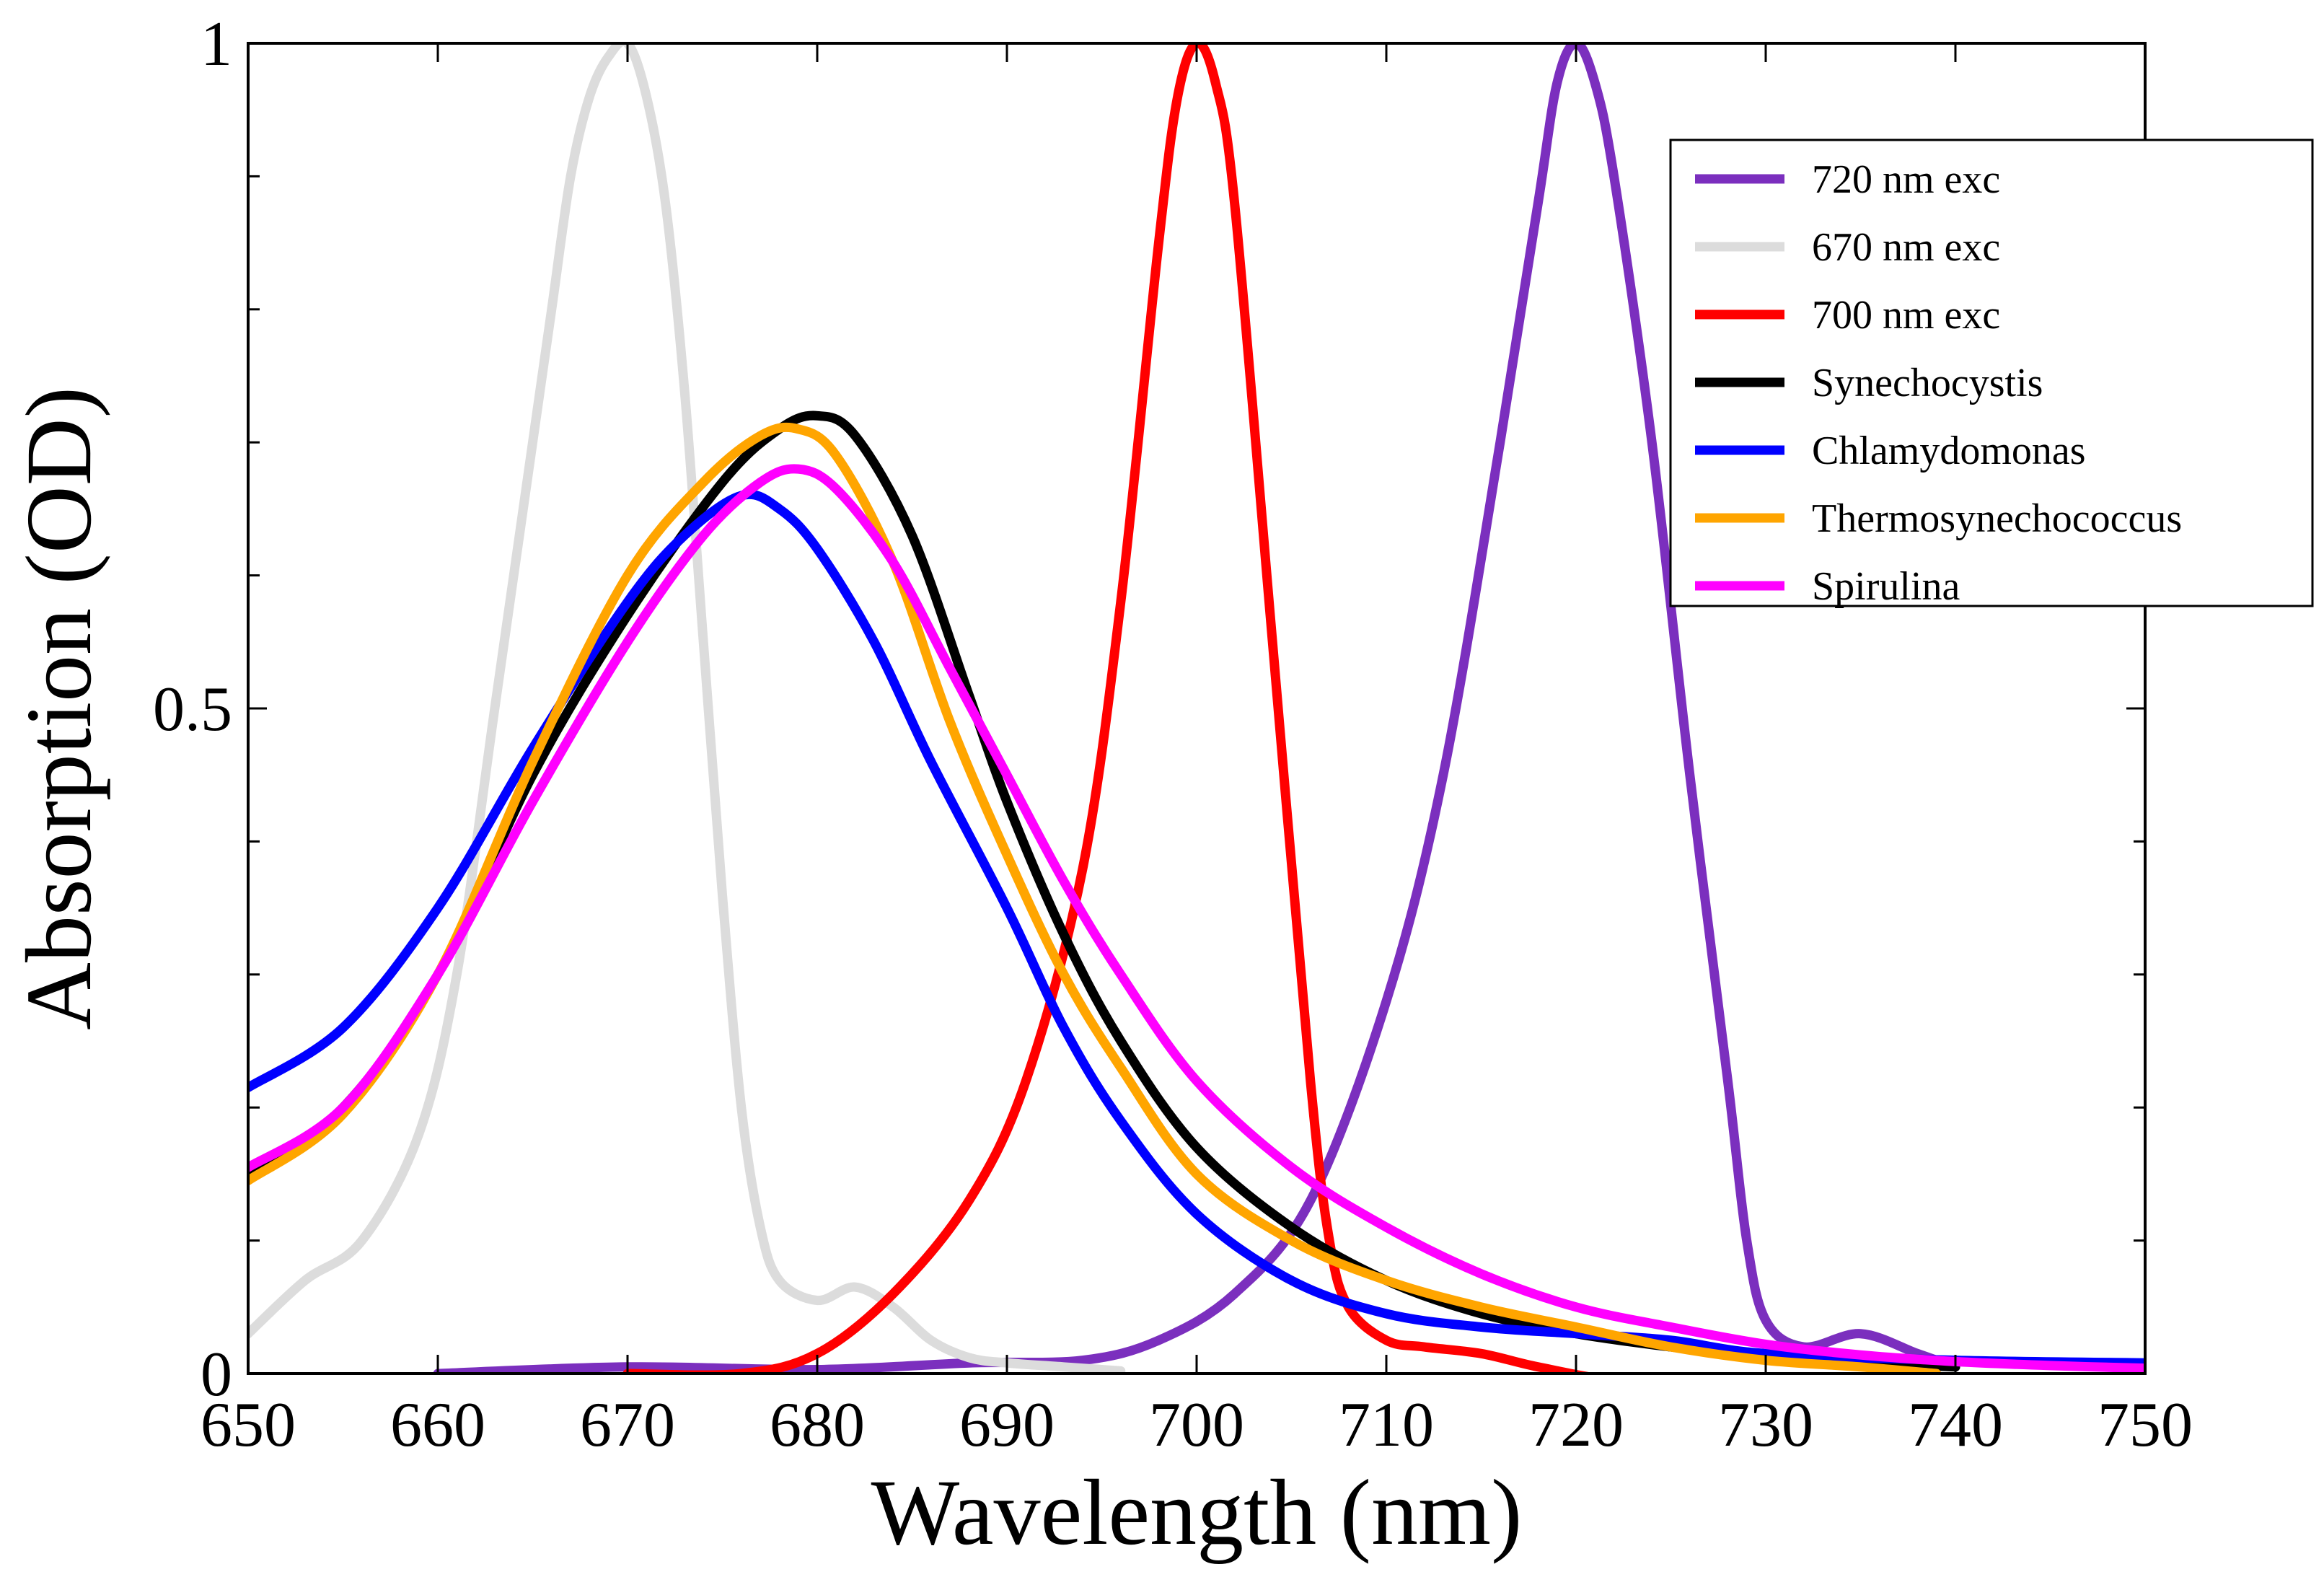 This screenshot has height=1577, width=2324. Describe the element at coordinates (1949, 451) in the screenshot. I see `legend-label: Chlamydomonas` at that location.